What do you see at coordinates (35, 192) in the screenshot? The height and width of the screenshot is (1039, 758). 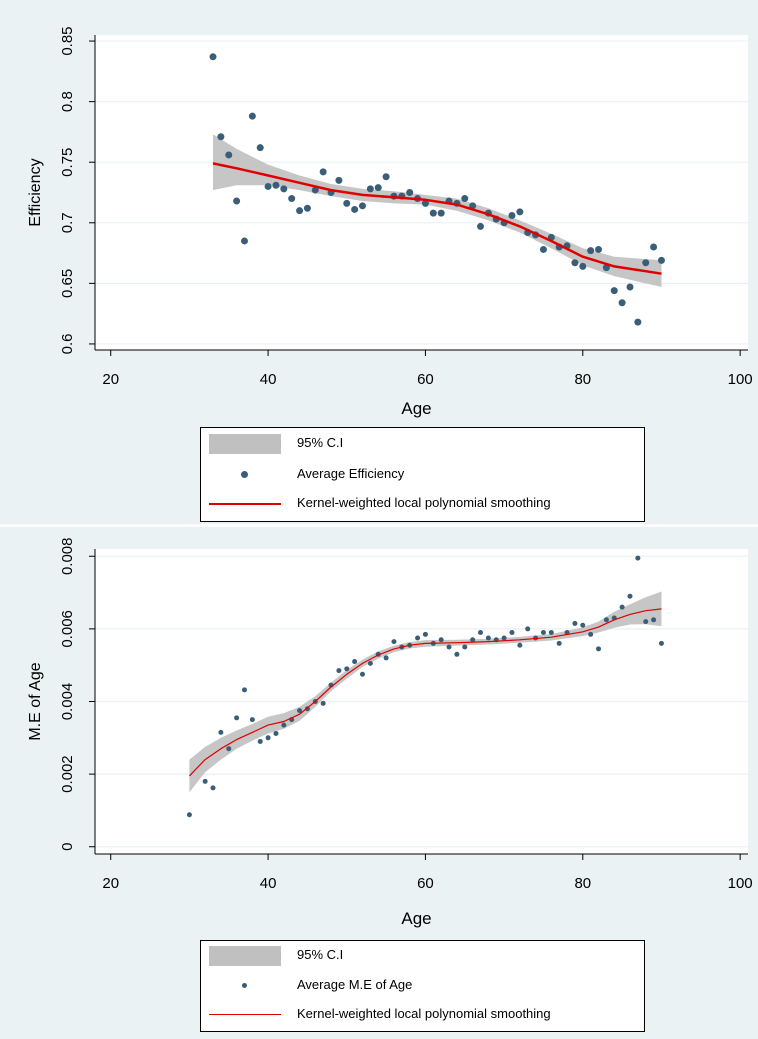 I see `y-axis-label: Efficiency` at bounding box center [35, 192].